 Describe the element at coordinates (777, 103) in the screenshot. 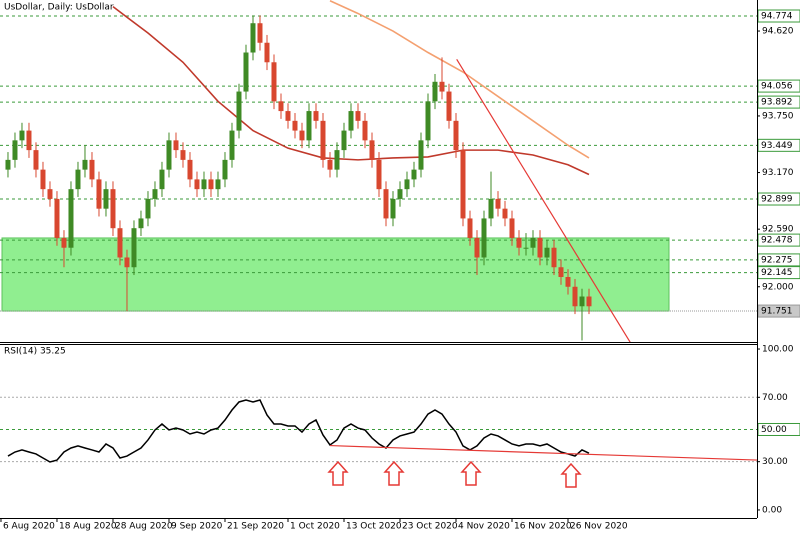

I see `level-label: 93.892` at that location.